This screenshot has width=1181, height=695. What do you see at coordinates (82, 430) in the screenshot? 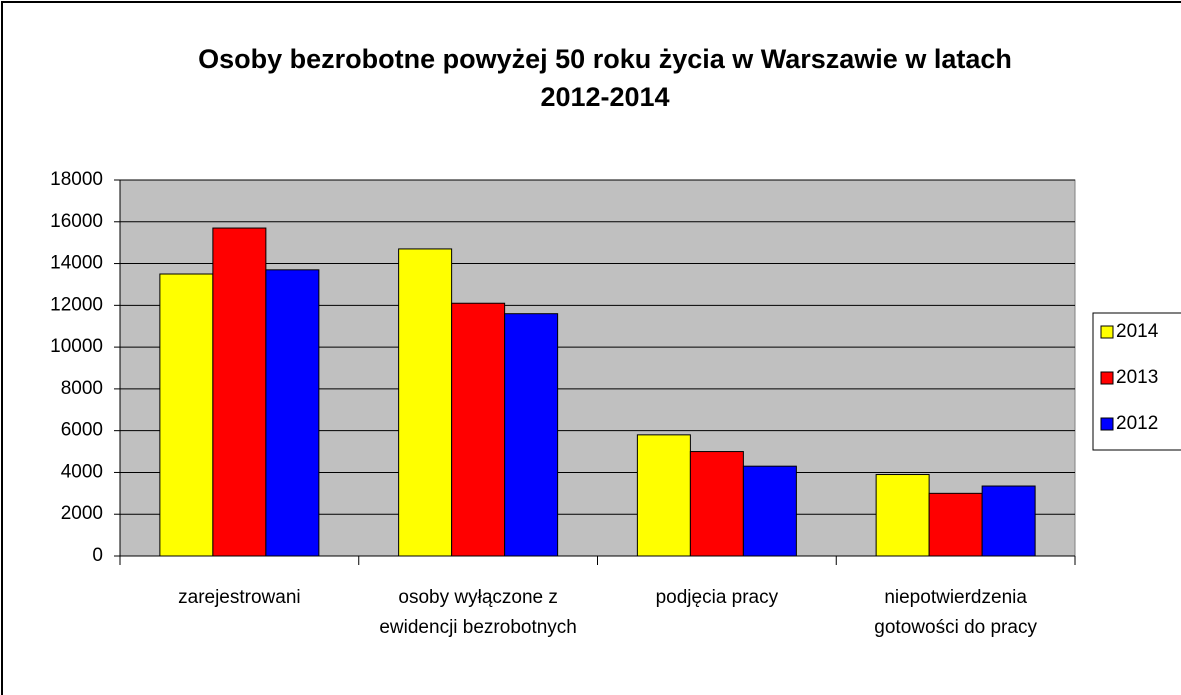
I see `y-tick-label: 6000` at bounding box center [82, 430].